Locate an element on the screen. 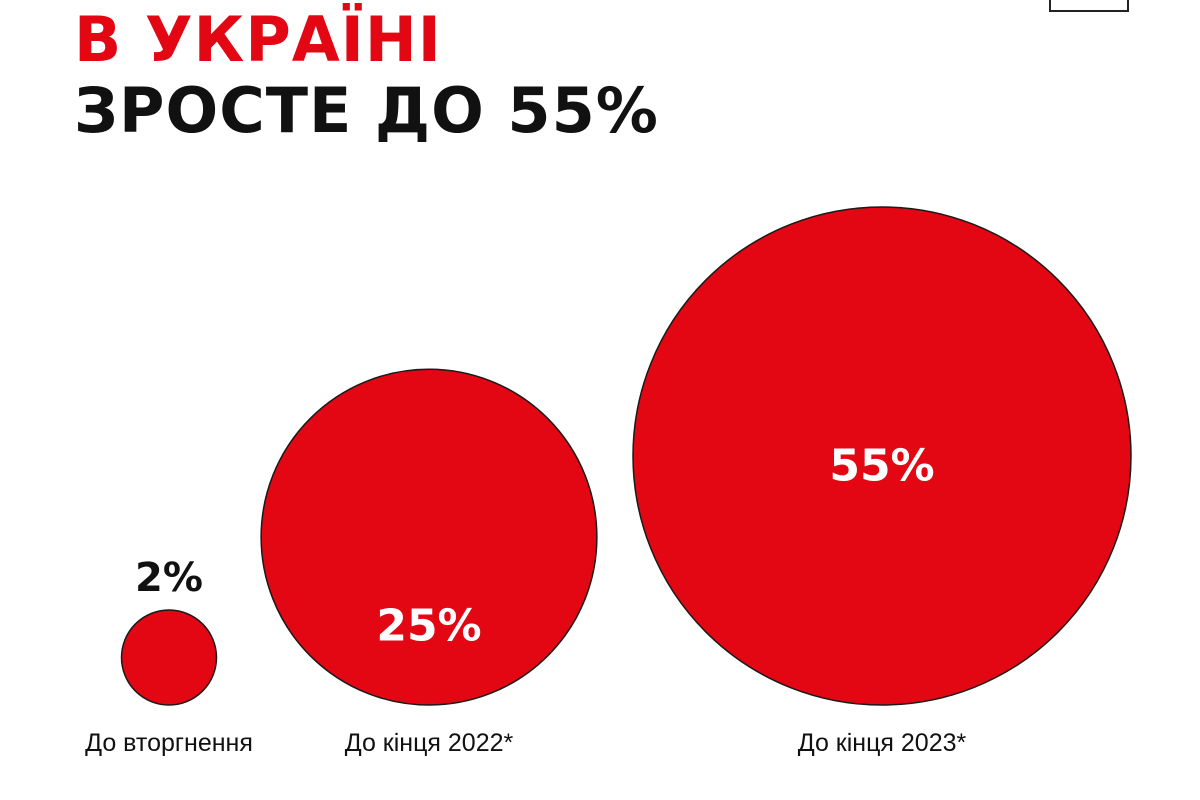 This screenshot has height=800, width=1200. category-label-1: До вторгнення is located at coordinates (169, 743).